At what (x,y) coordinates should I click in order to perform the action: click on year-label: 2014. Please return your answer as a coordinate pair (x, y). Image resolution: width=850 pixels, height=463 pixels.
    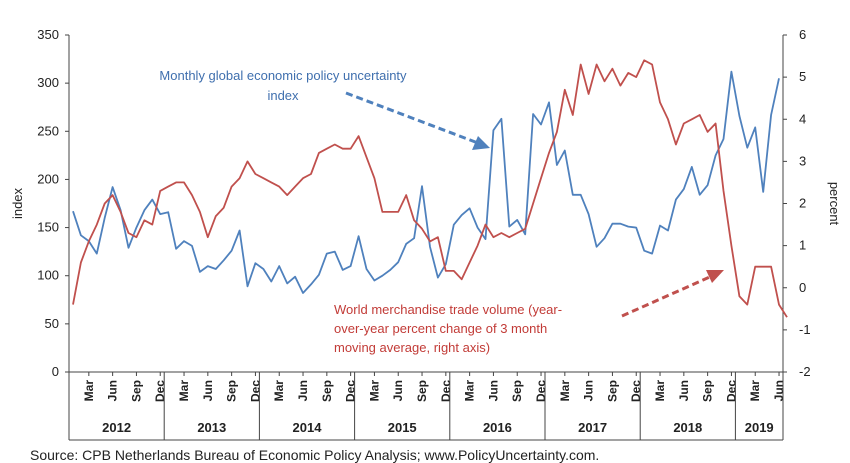
    Looking at the image, I should click on (308, 427).